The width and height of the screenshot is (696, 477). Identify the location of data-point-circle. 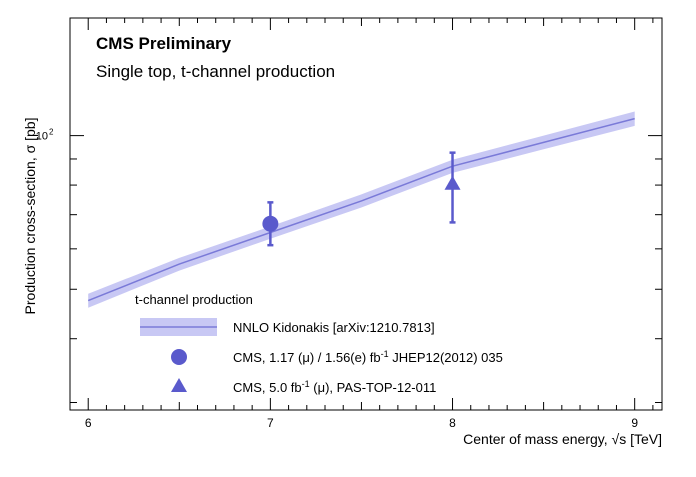
(270, 223).